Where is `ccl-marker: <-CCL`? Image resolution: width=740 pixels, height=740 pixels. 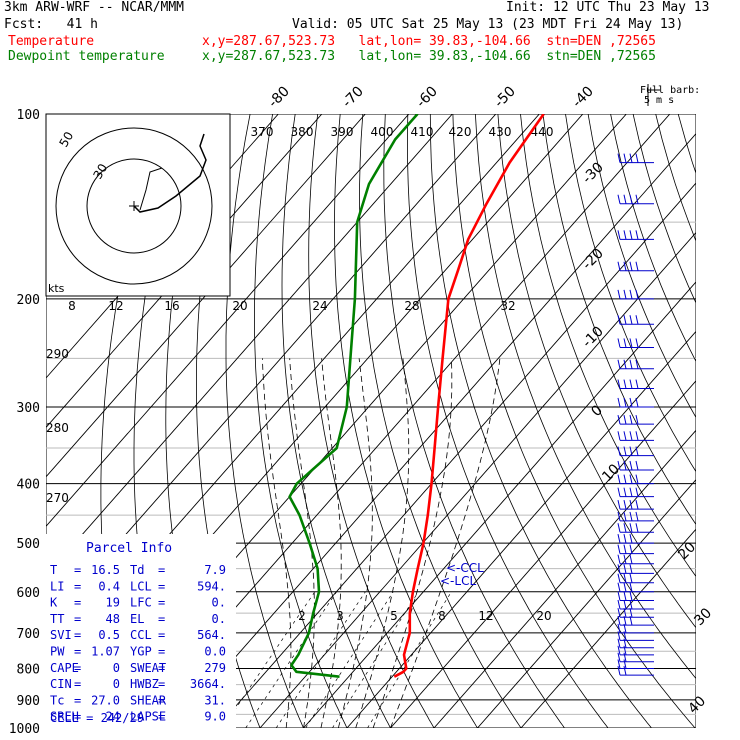
ccl-marker: <-CCL is located at coordinates (465, 568).